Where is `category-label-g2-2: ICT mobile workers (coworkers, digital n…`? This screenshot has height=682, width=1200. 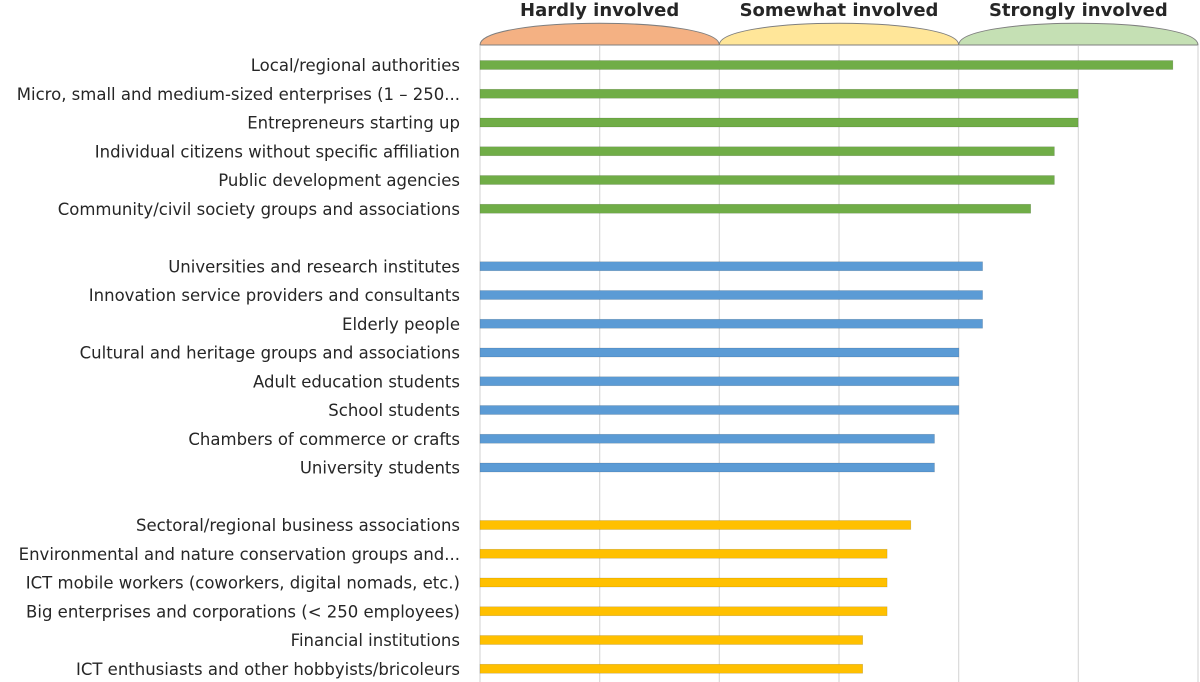
category-label-g2-2: ICT mobile workers (coworkers, digital n… is located at coordinates (243, 583).